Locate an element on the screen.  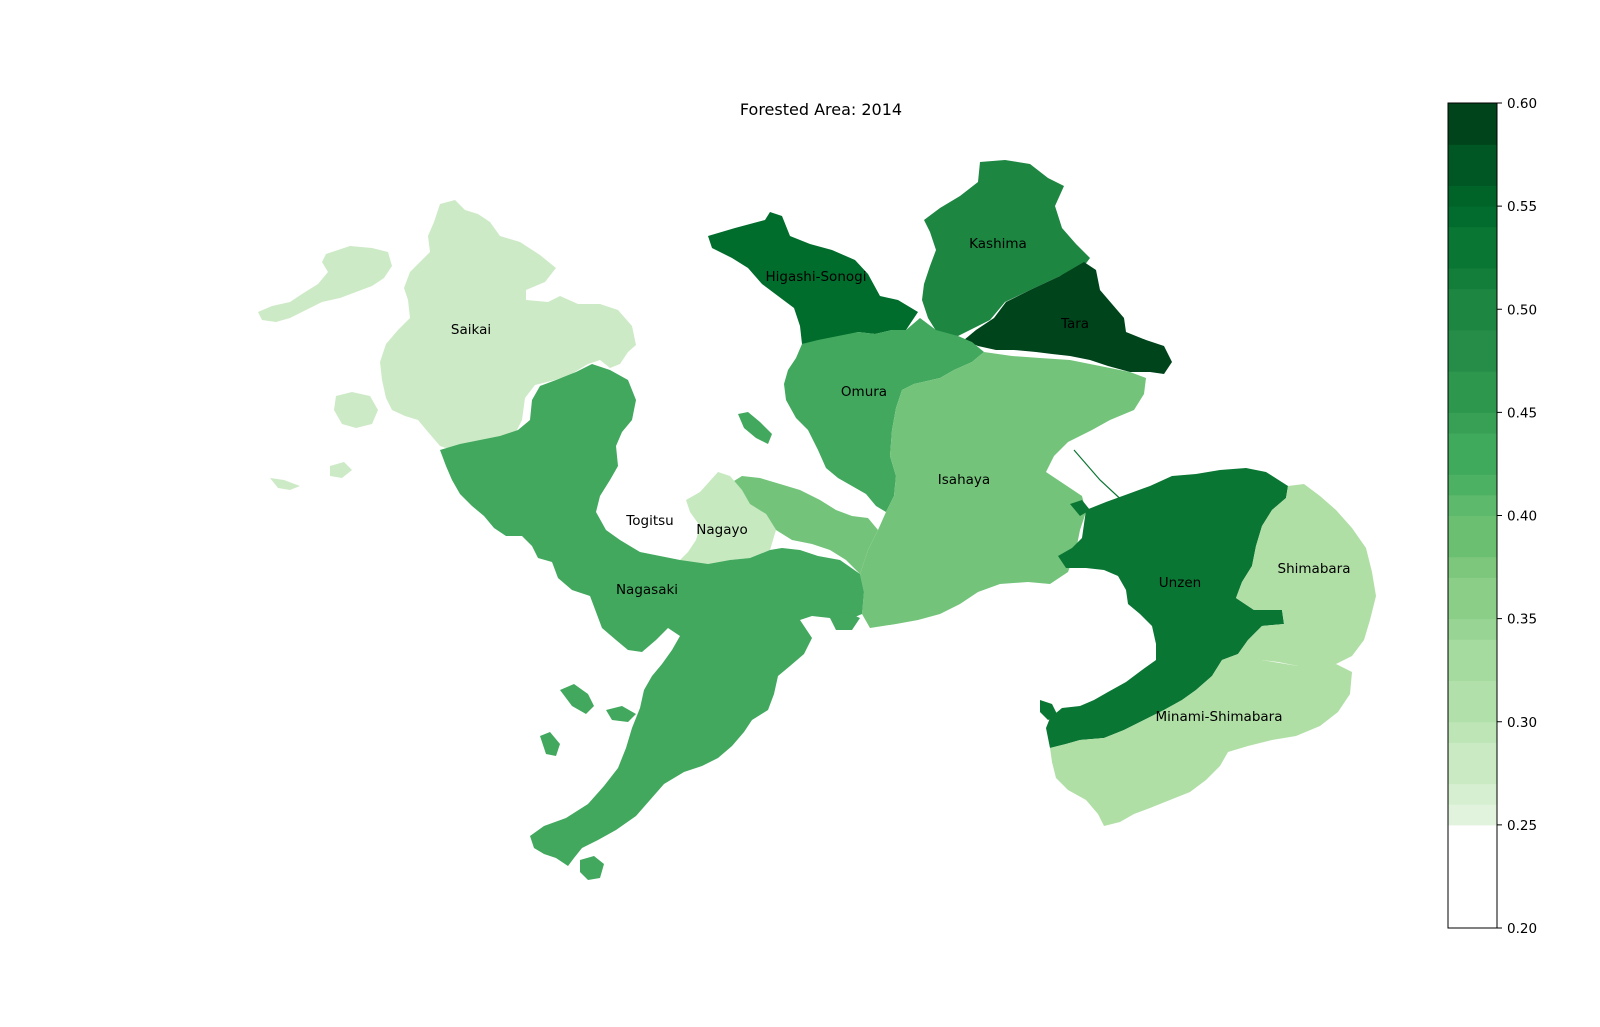
unzen-bridge-line is located at coordinates (1101, 478).